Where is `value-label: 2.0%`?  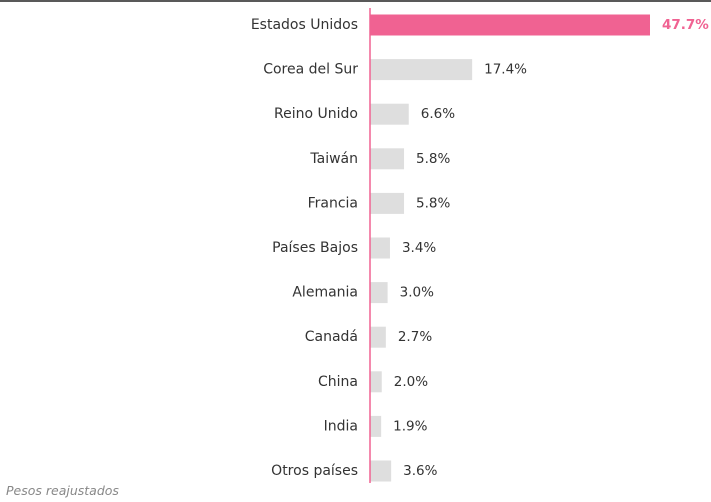
value-label: 2.0% is located at coordinates (411, 382).